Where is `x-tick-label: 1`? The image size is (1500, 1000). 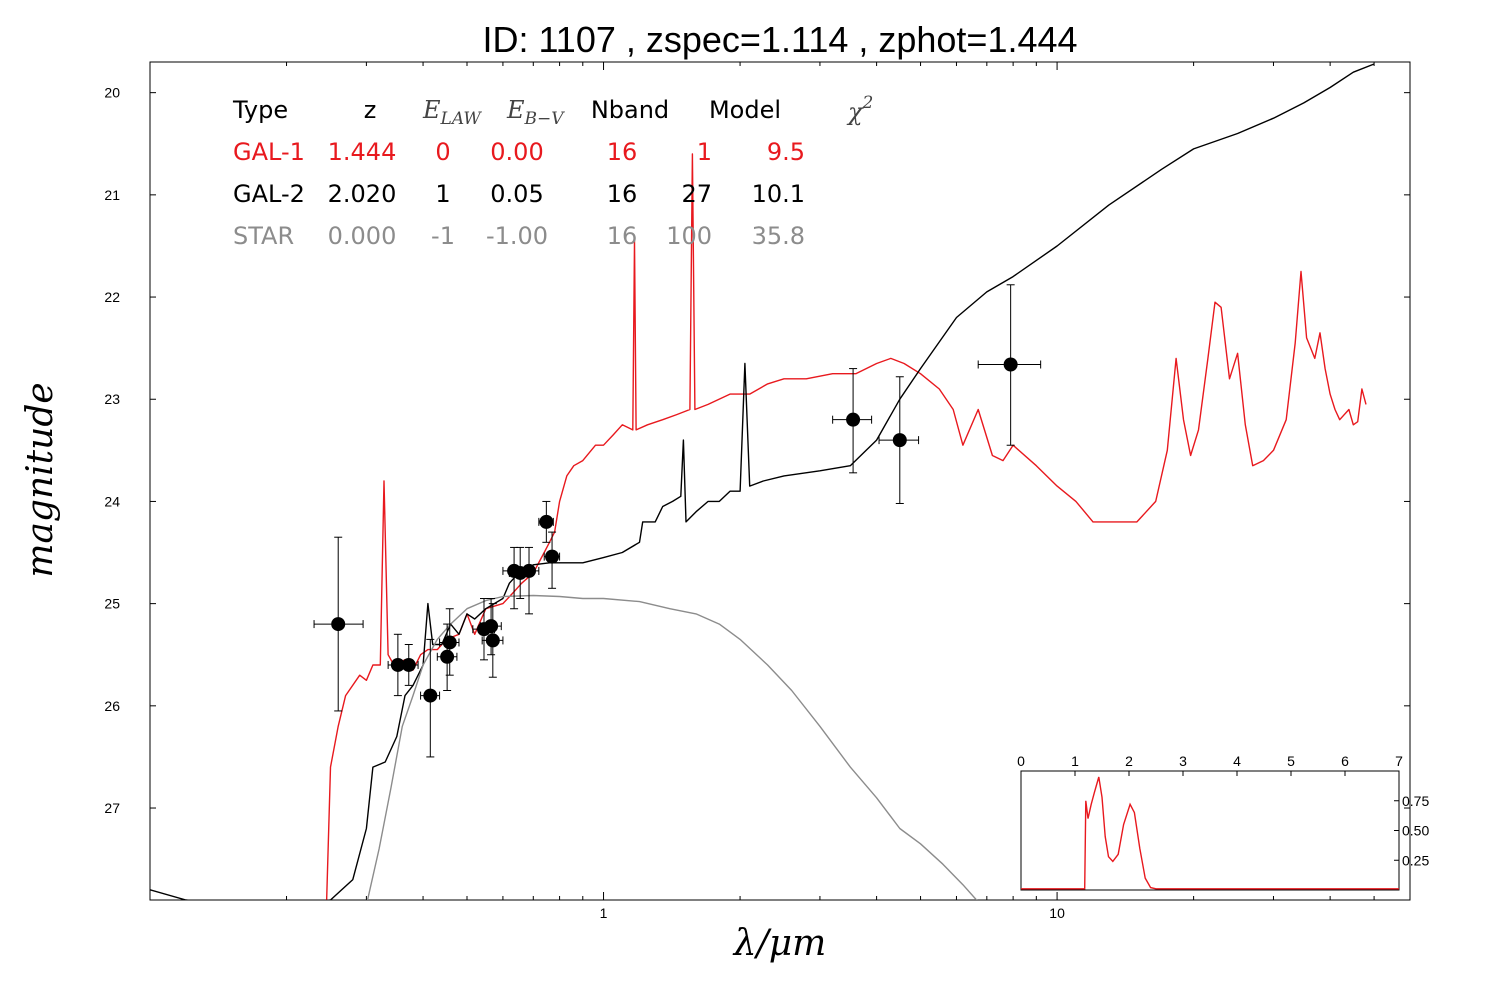
x-tick-label: 1 is located at coordinates (604, 913).